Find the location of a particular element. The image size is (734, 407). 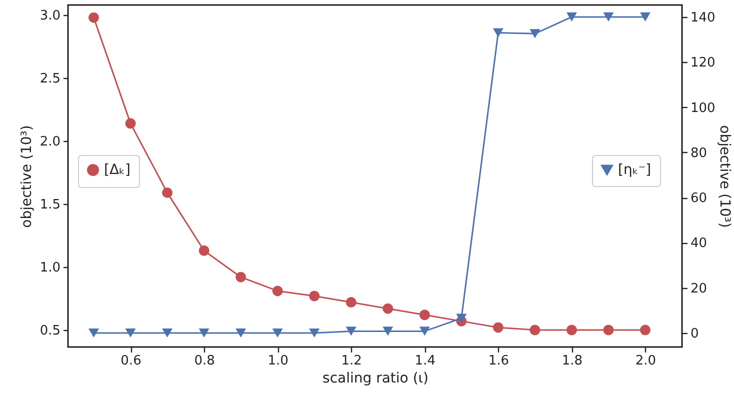

y-tick-label: 2.5 is located at coordinates (50, 79).